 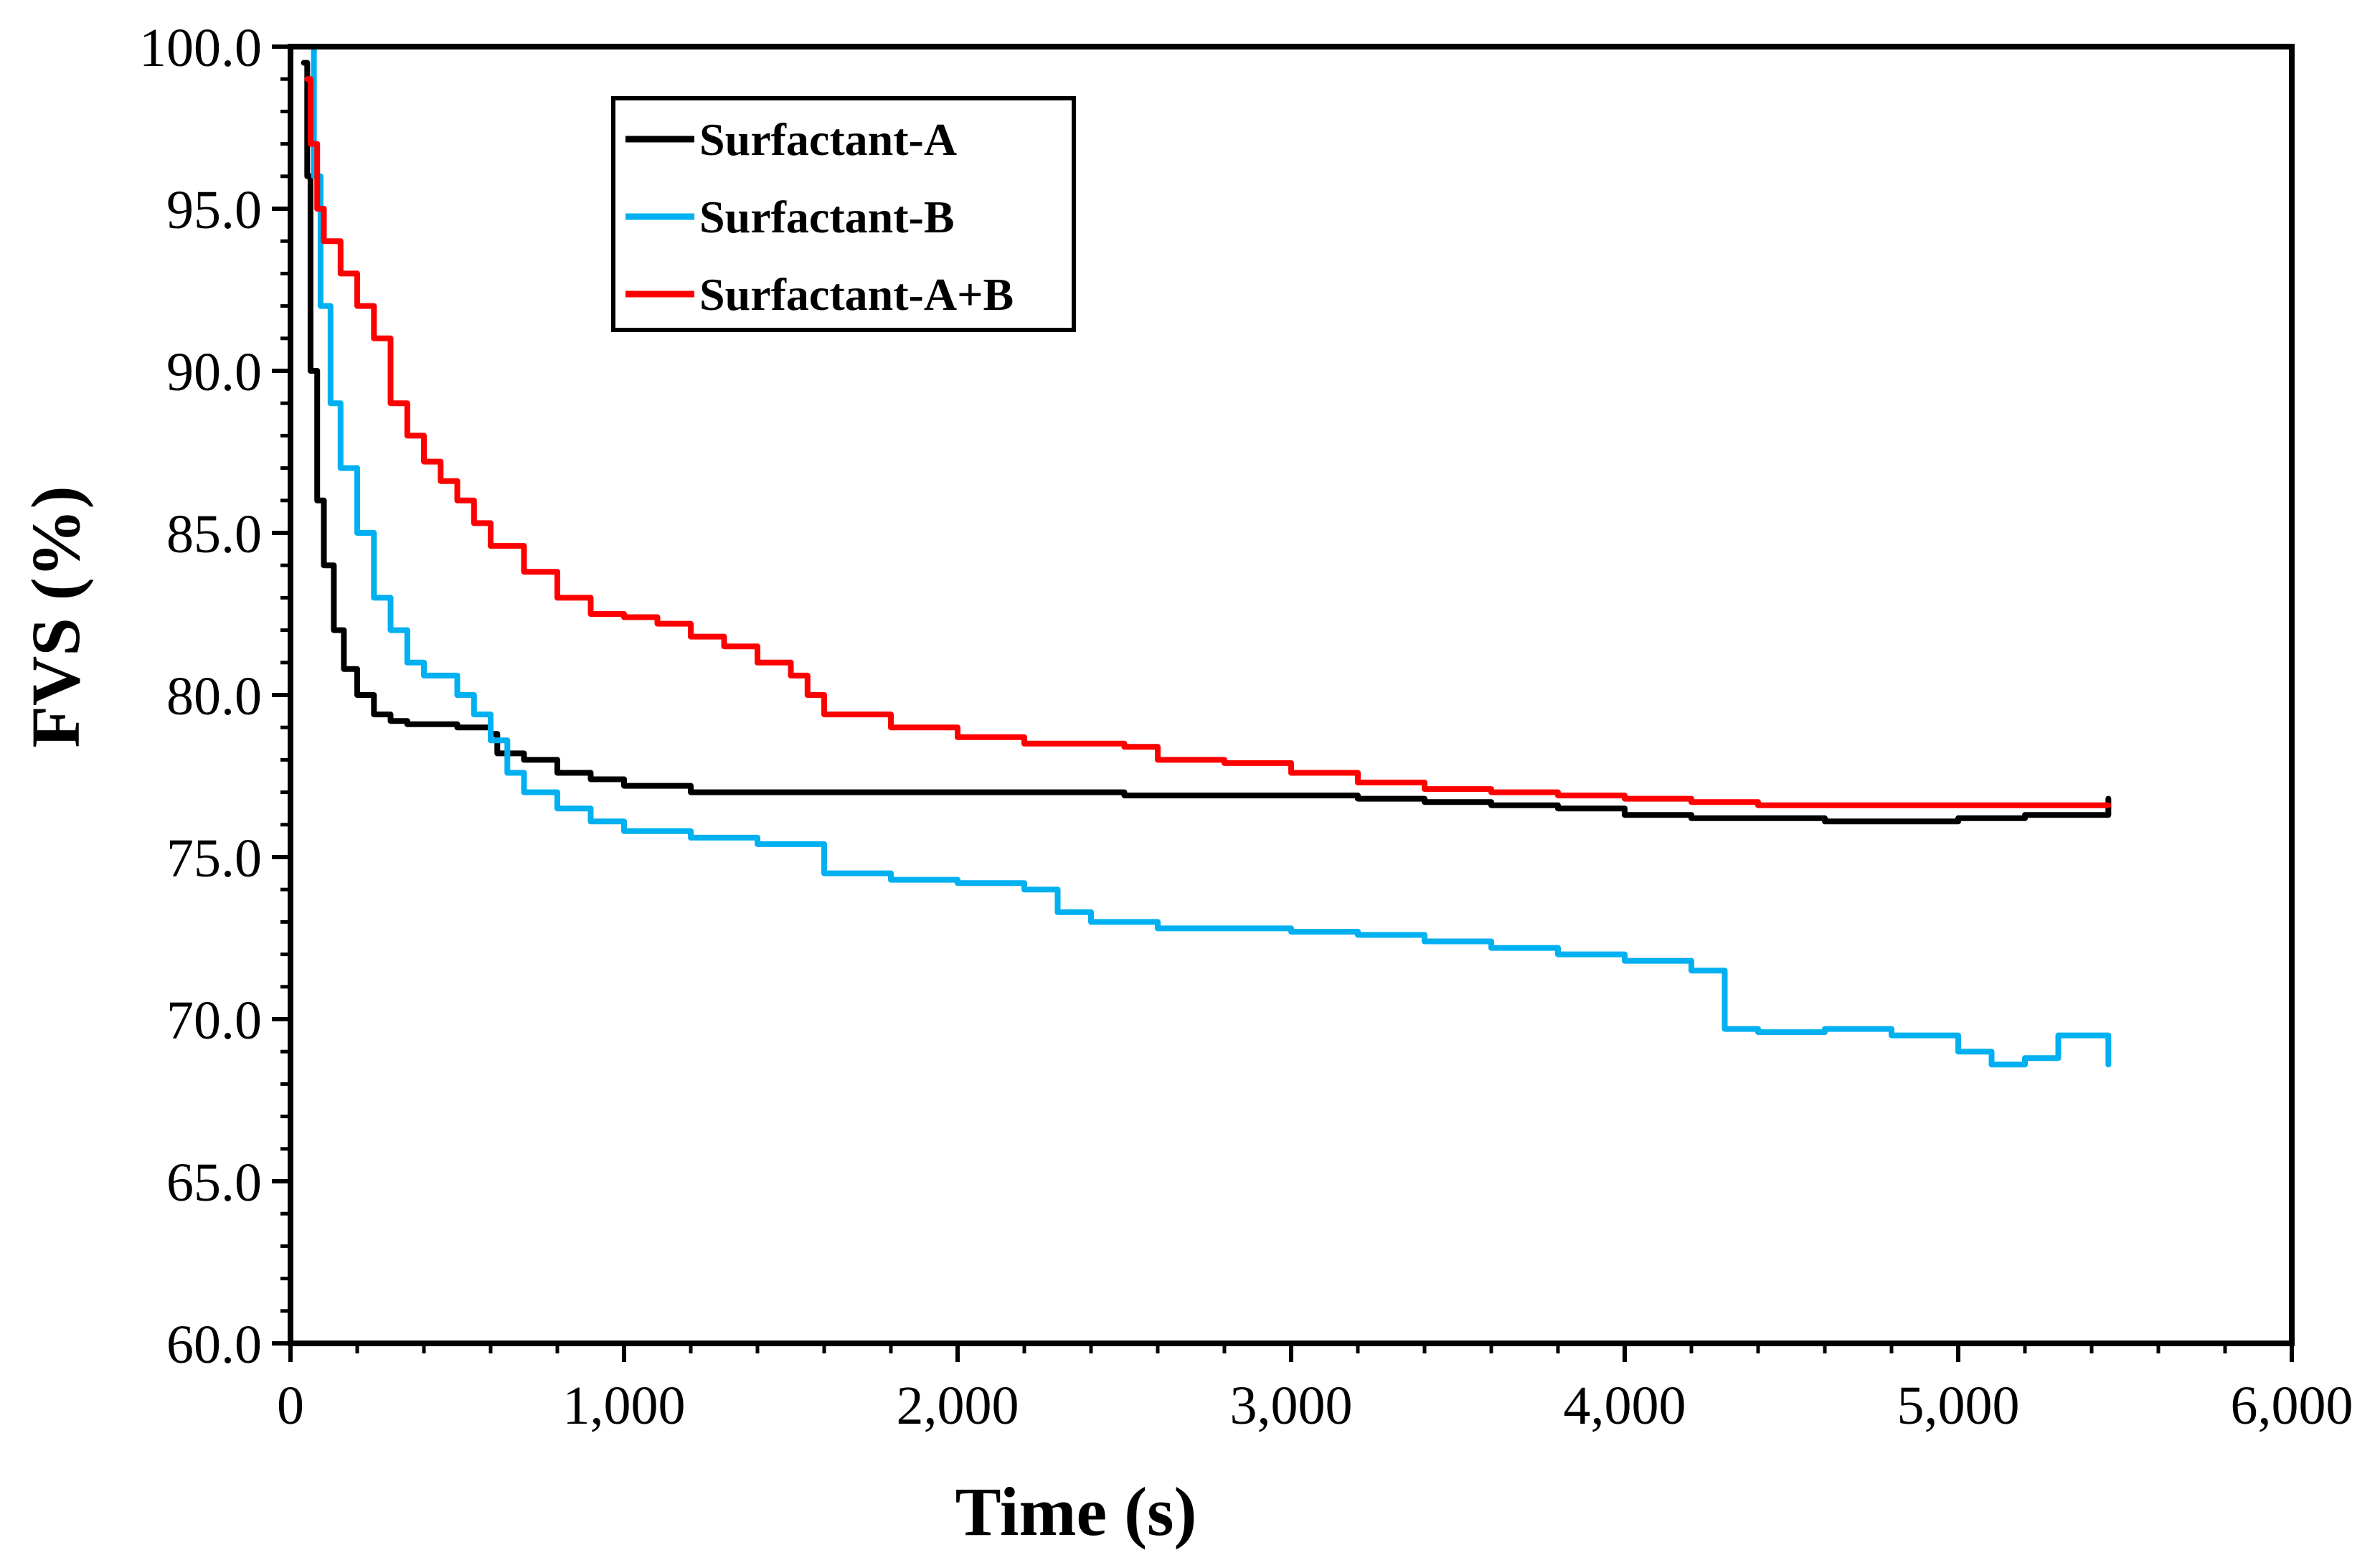 What do you see at coordinates (214, 372) in the screenshot?
I see `y-tick-label: 90.0` at bounding box center [214, 372].